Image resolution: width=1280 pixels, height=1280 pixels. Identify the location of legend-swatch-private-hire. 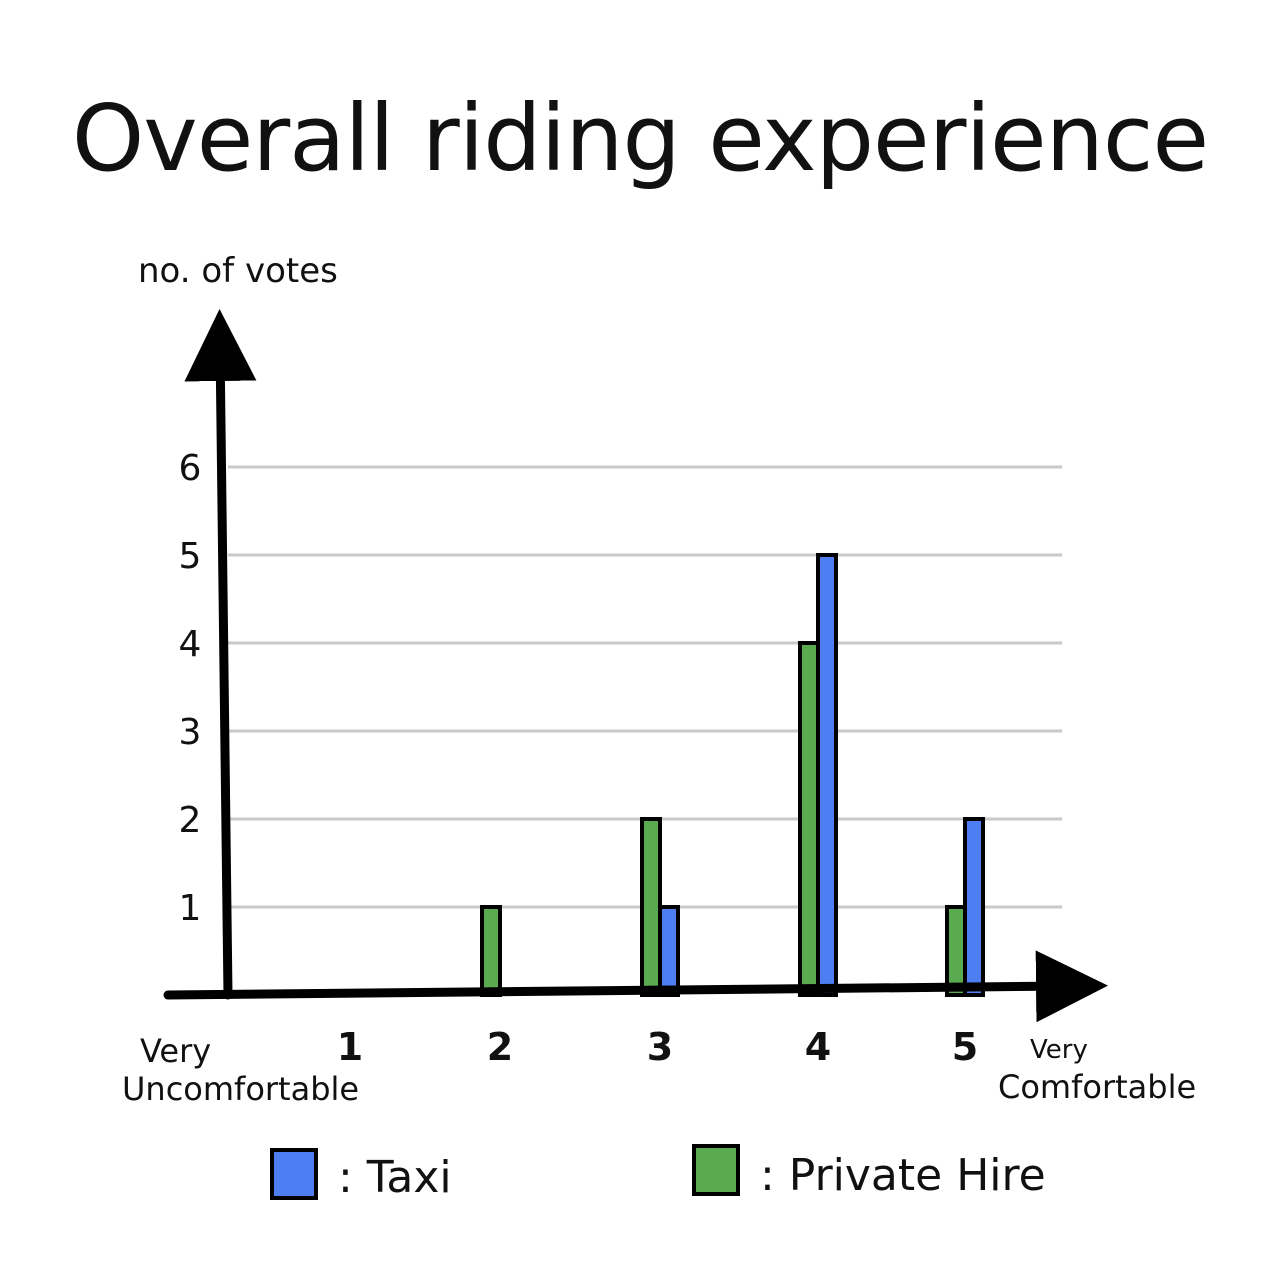
(716, 1170).